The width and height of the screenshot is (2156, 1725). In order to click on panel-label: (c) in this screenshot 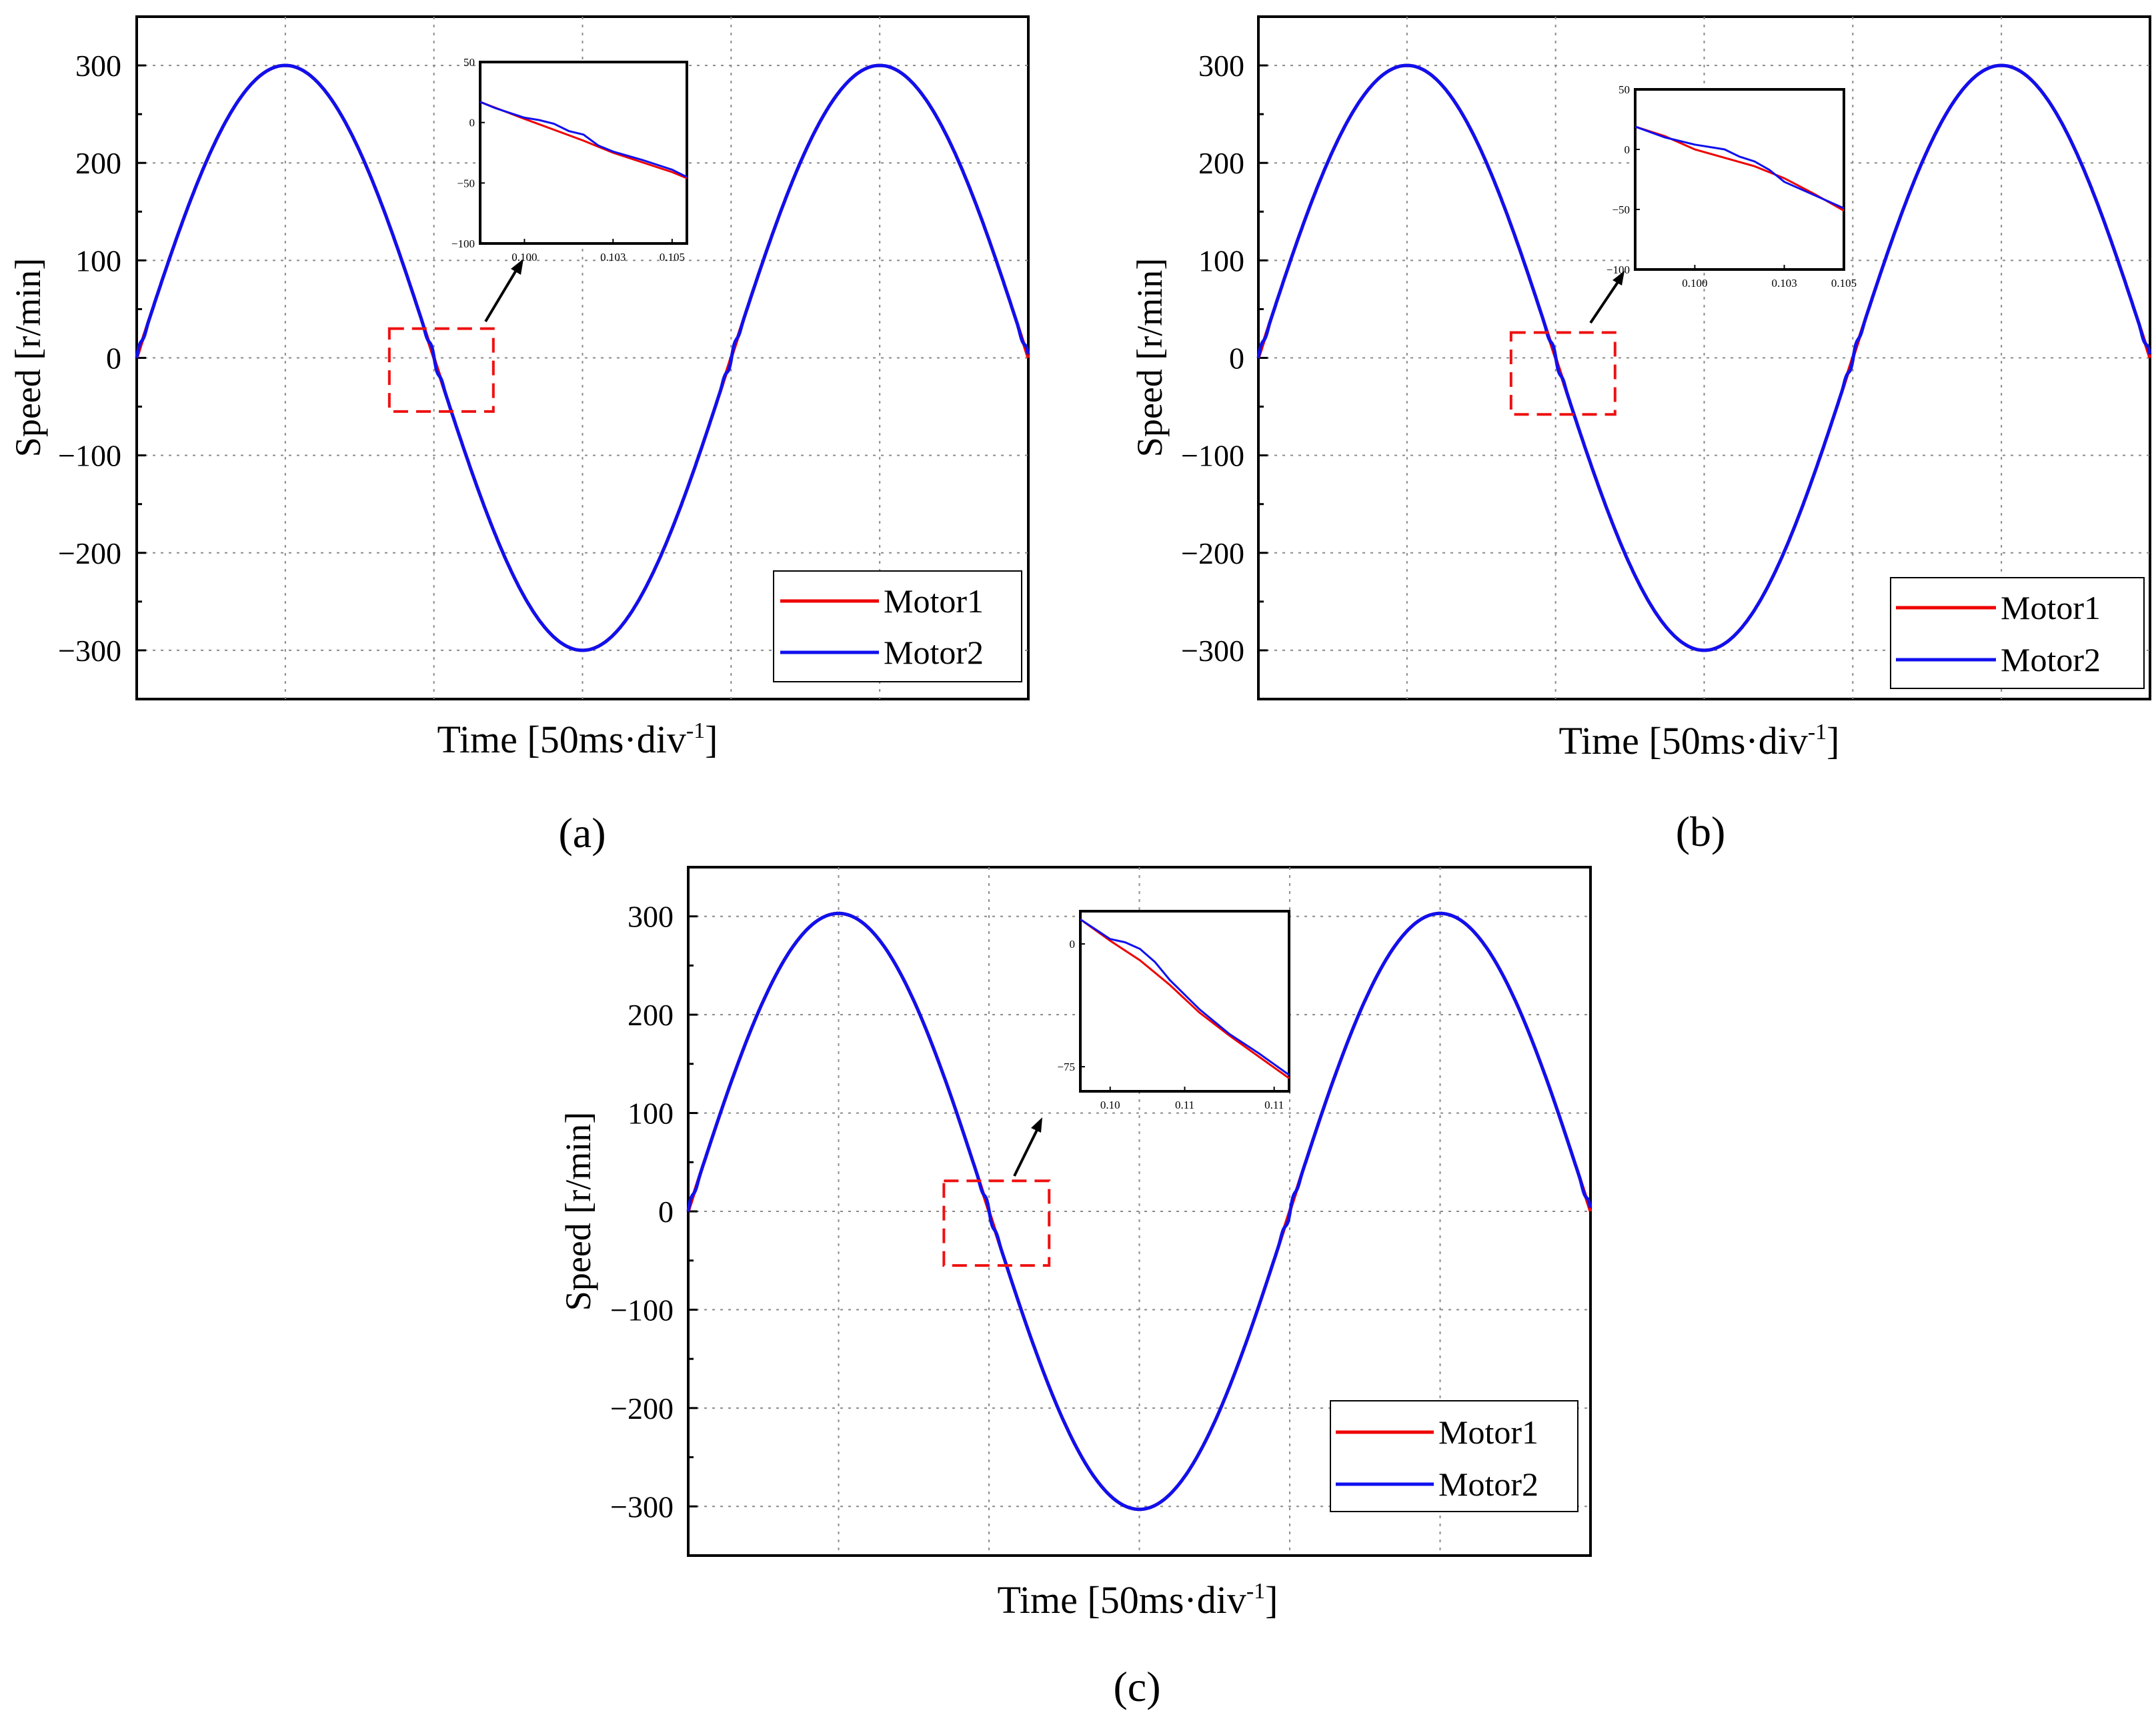, I will do `click(1136, 1686)`.